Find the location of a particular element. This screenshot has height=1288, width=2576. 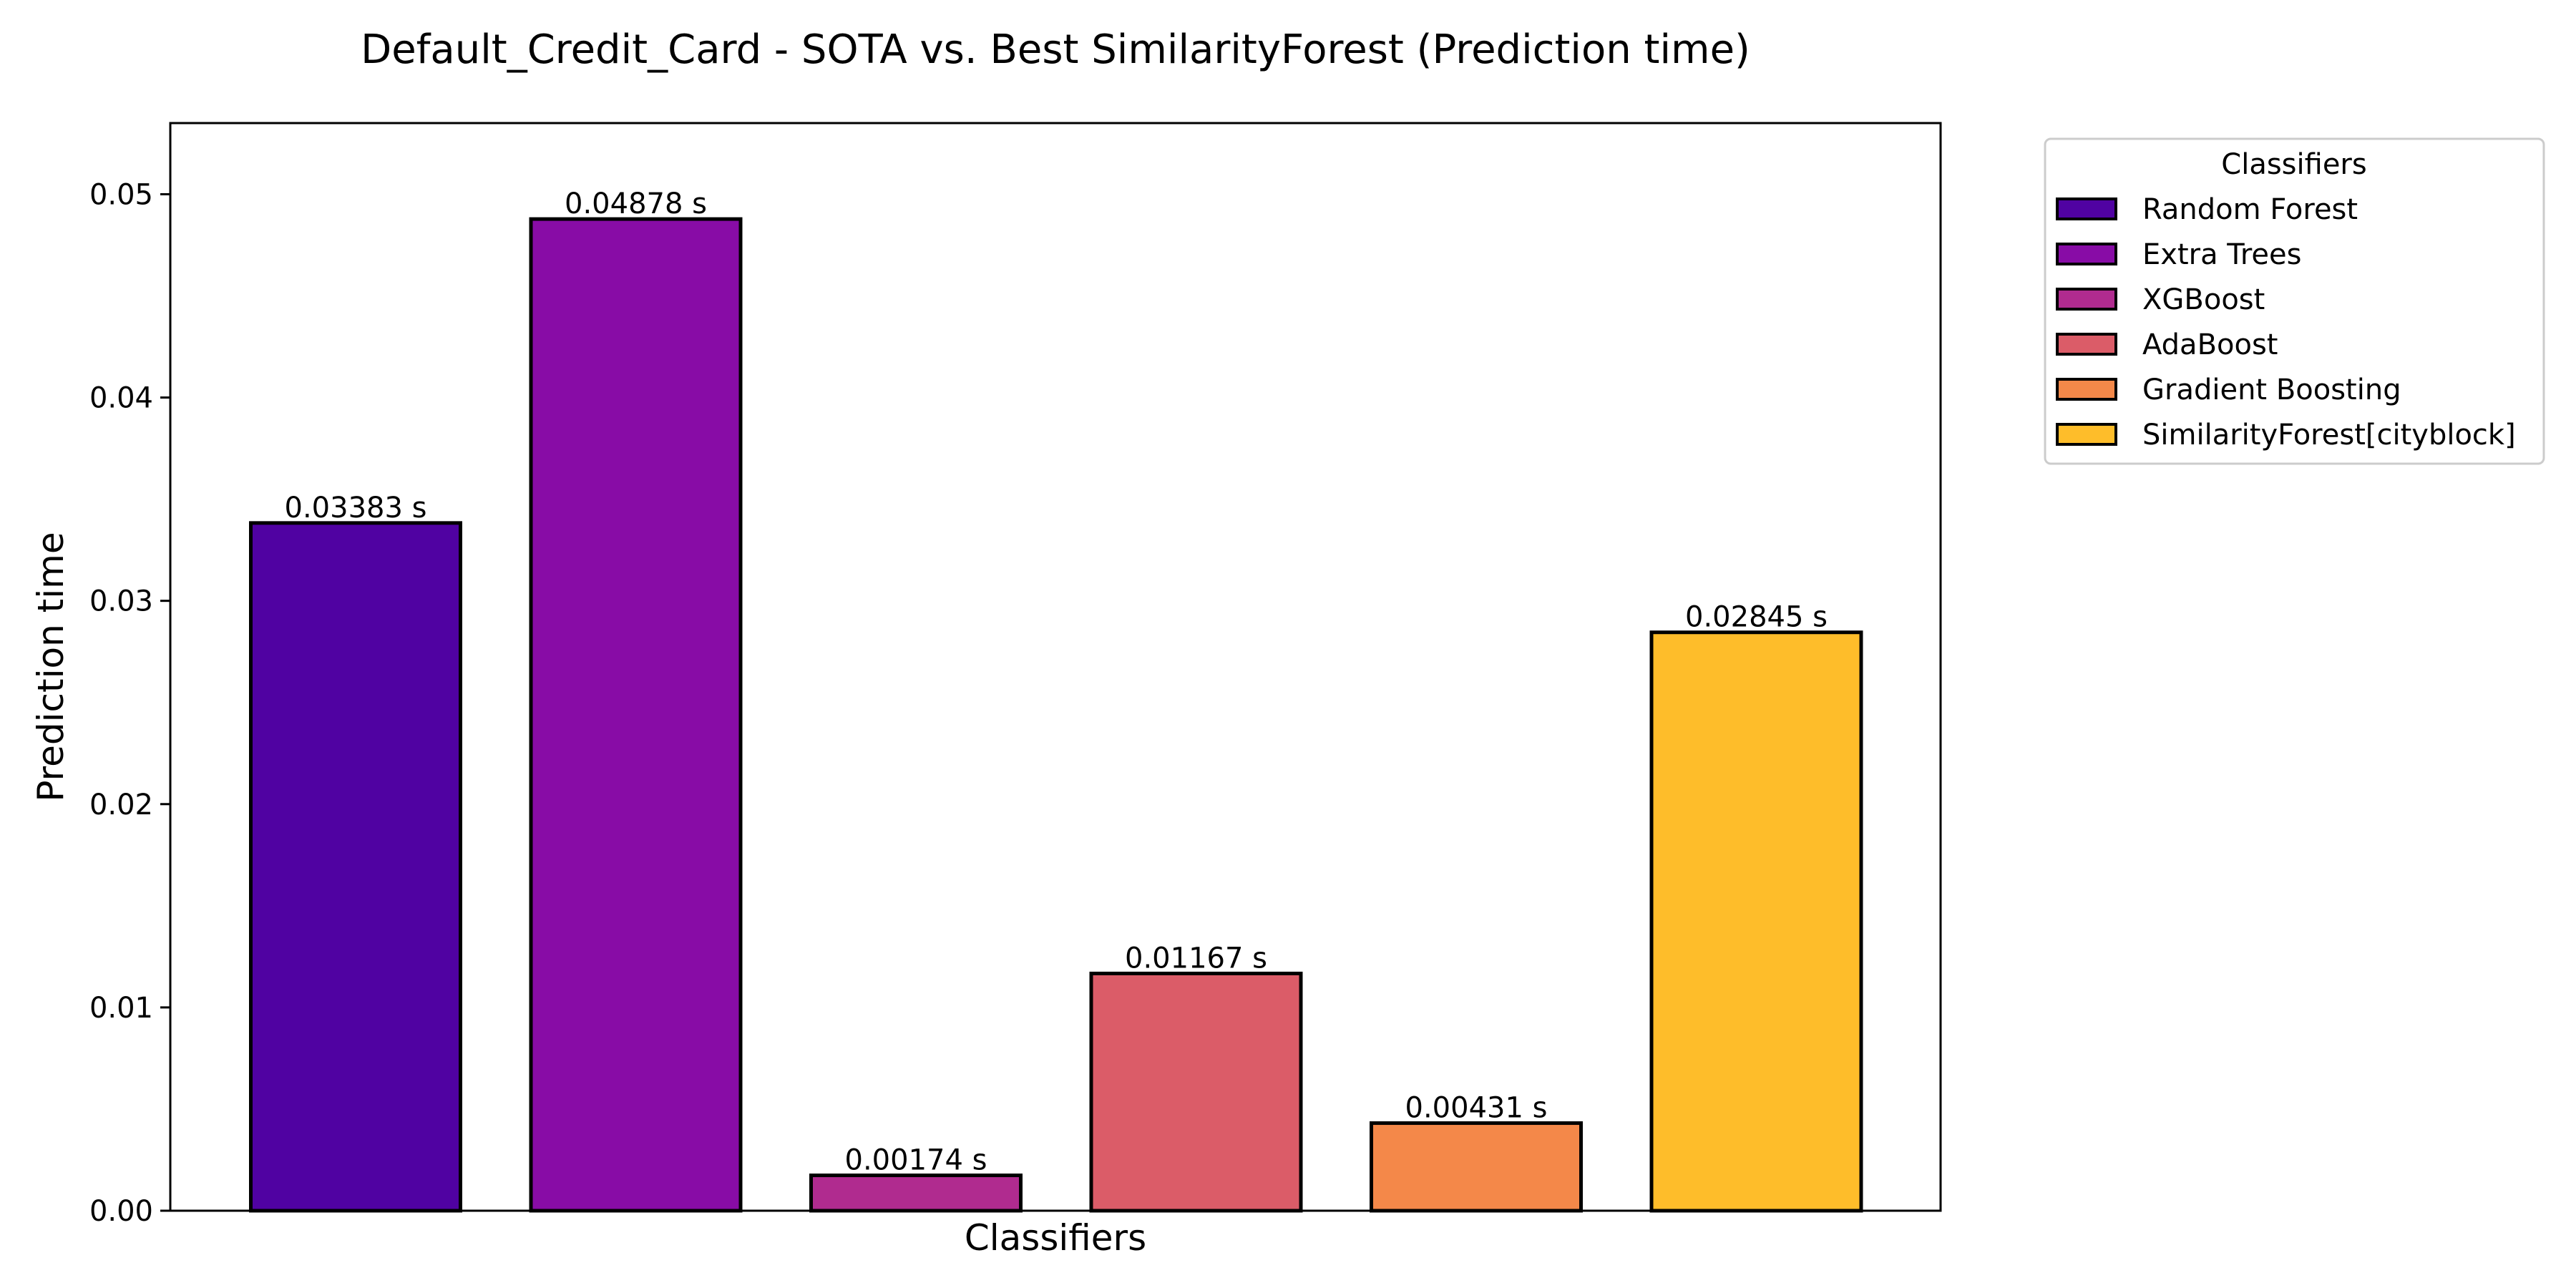

legend-label: Gradient Boosting is located at coordinates (2271, 390).